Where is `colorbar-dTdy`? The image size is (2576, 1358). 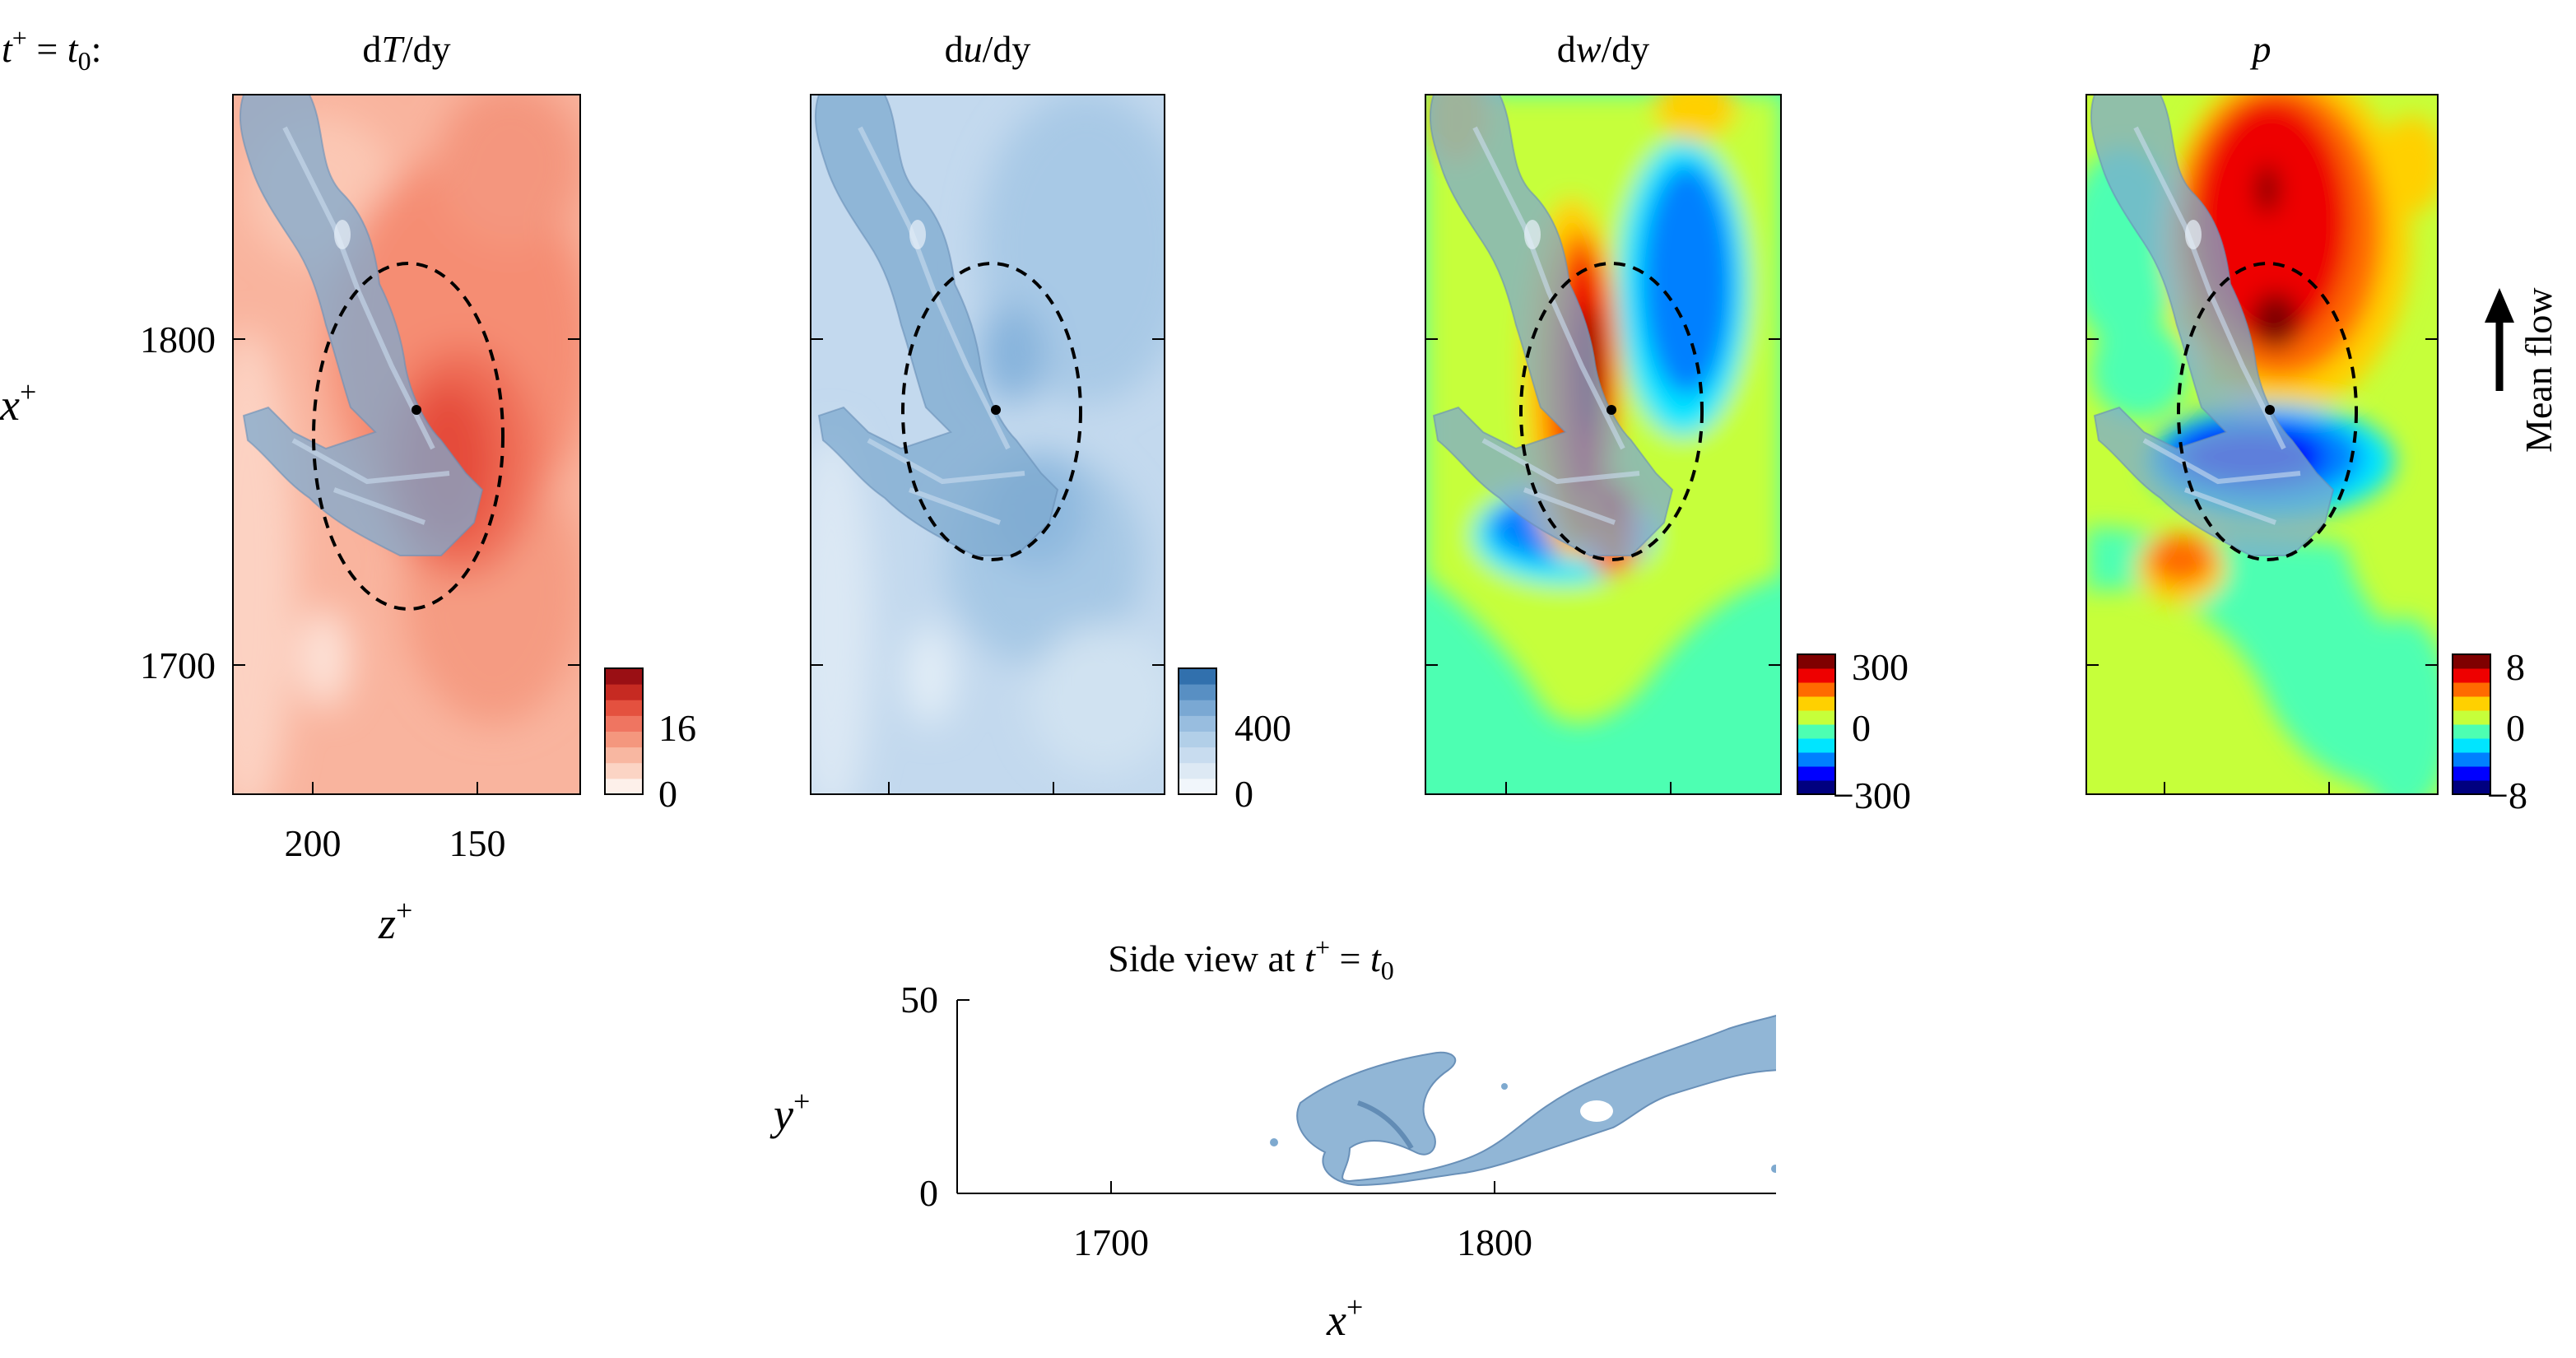
colorbar-dTdy is located at coordinates (624, 731).